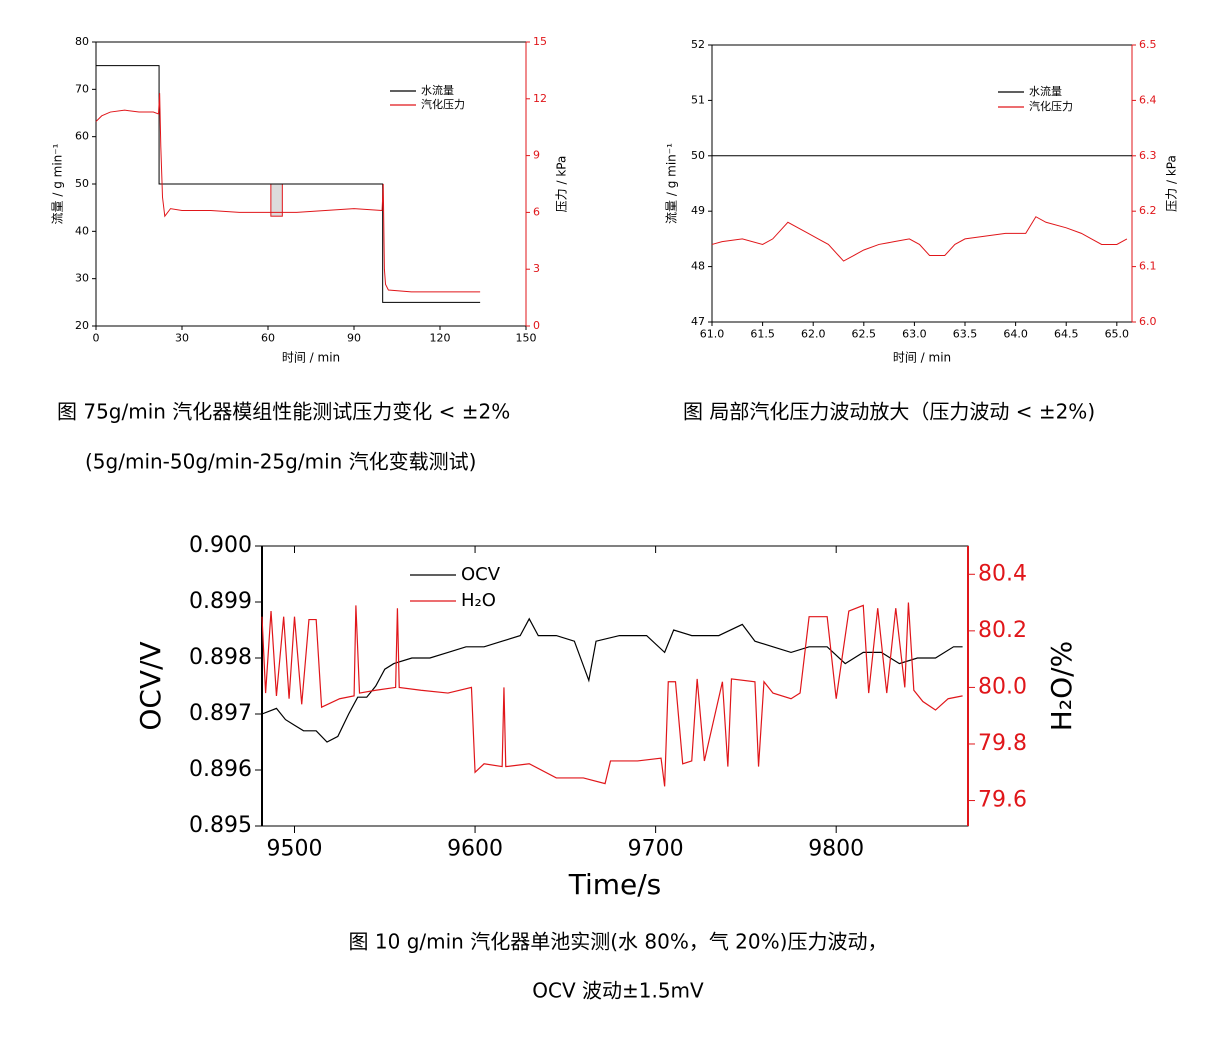 This screenshot has height=1052, width=1230. I want to click on y-tick-label: 40, so click(82, 230).